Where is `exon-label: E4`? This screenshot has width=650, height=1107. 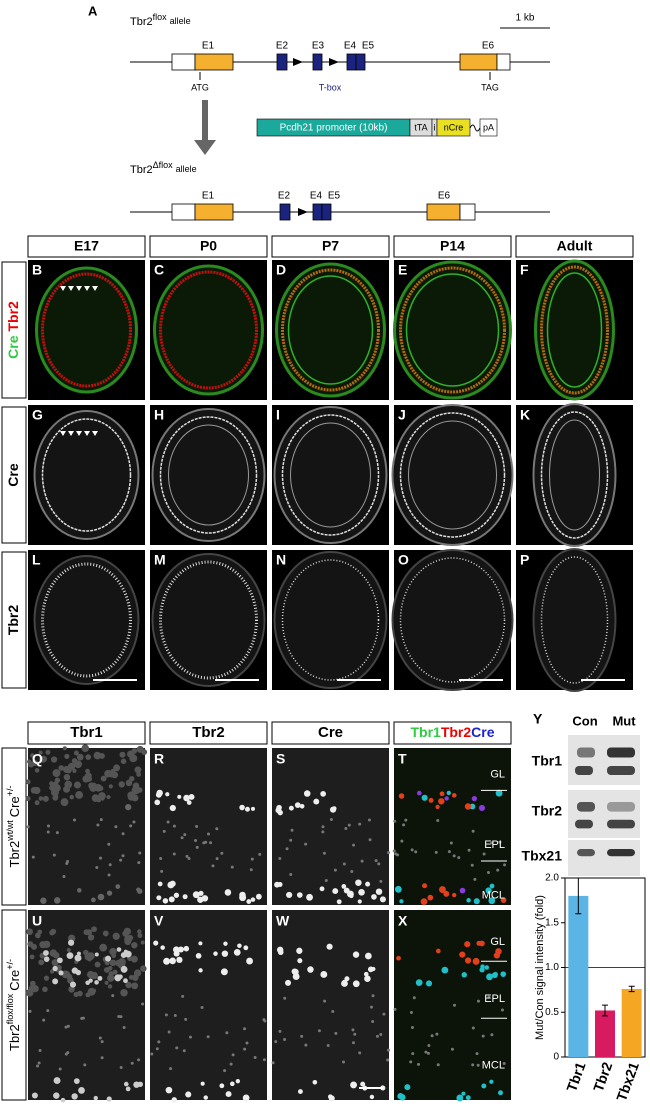
exon-label: E4 is located at coordinates (350, 46).